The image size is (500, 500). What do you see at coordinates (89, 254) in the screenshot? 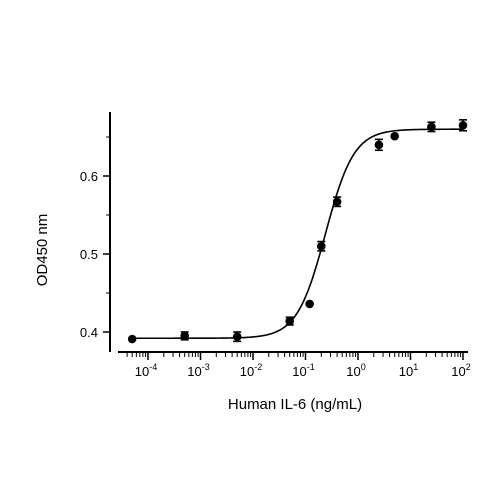
I see `y-tick-label: 0.5` at bounding box center [89, 254].